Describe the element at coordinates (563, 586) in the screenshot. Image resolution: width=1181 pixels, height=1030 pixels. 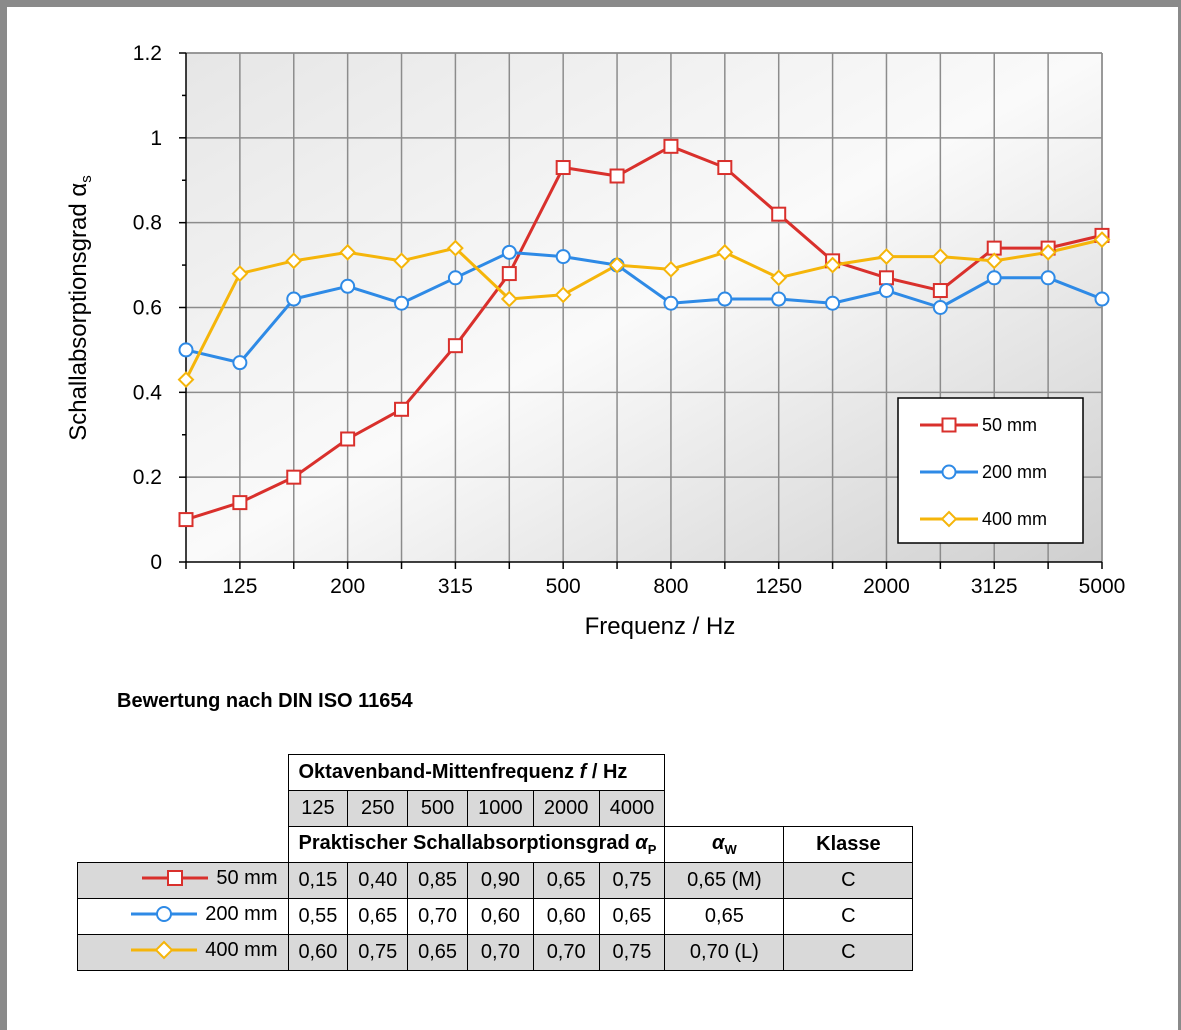
I see `x-tick-label: 500` at that location.